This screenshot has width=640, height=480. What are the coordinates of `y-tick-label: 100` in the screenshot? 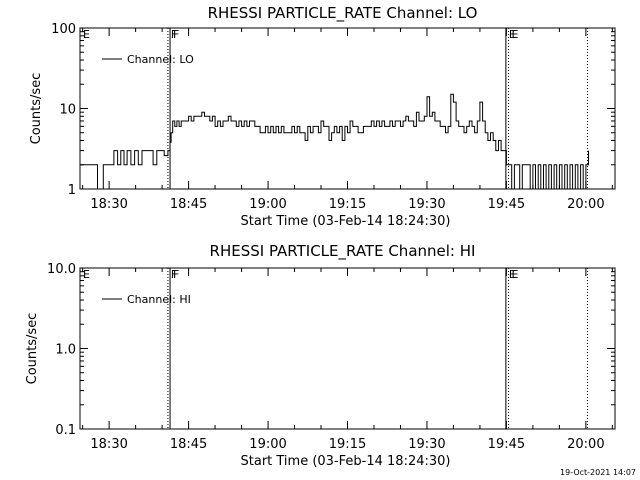 It's located at (63, 29).